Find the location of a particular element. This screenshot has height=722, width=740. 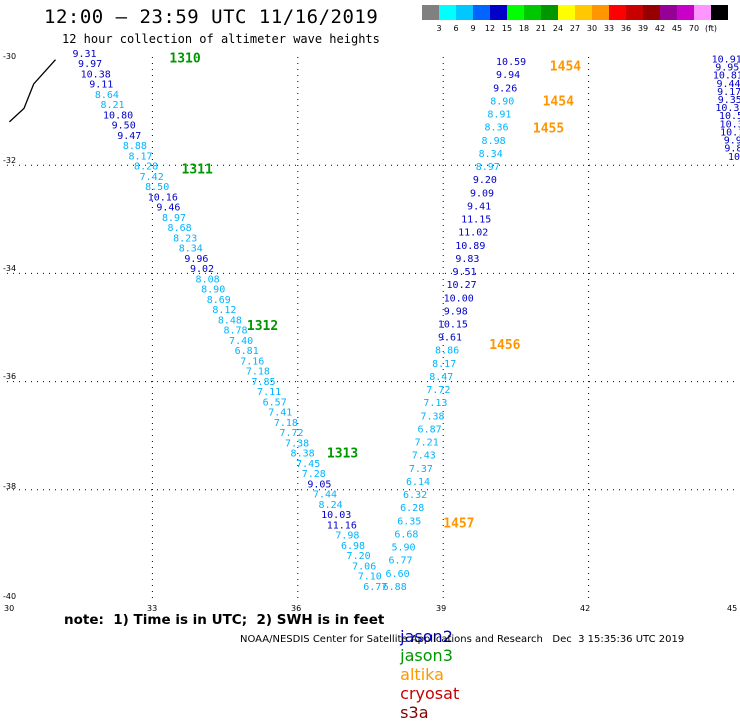

swh-value: 7.18 is located at coordinates (258, 372).